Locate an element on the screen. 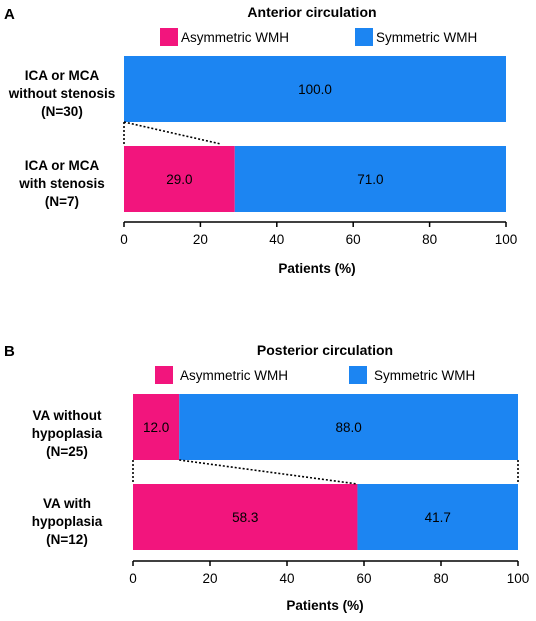 This screenshot has height=621, width=536. category-label: (N=25) is located at coordinates (67, 451).